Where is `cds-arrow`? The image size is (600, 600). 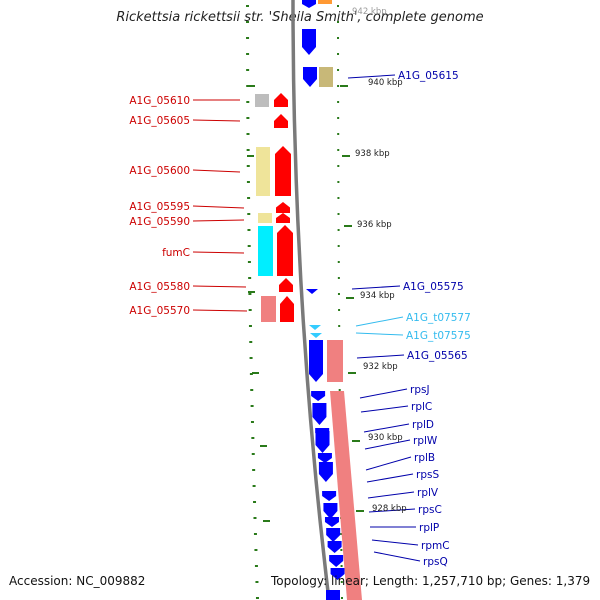 cds-arrow is located at coordinates (309, 42).